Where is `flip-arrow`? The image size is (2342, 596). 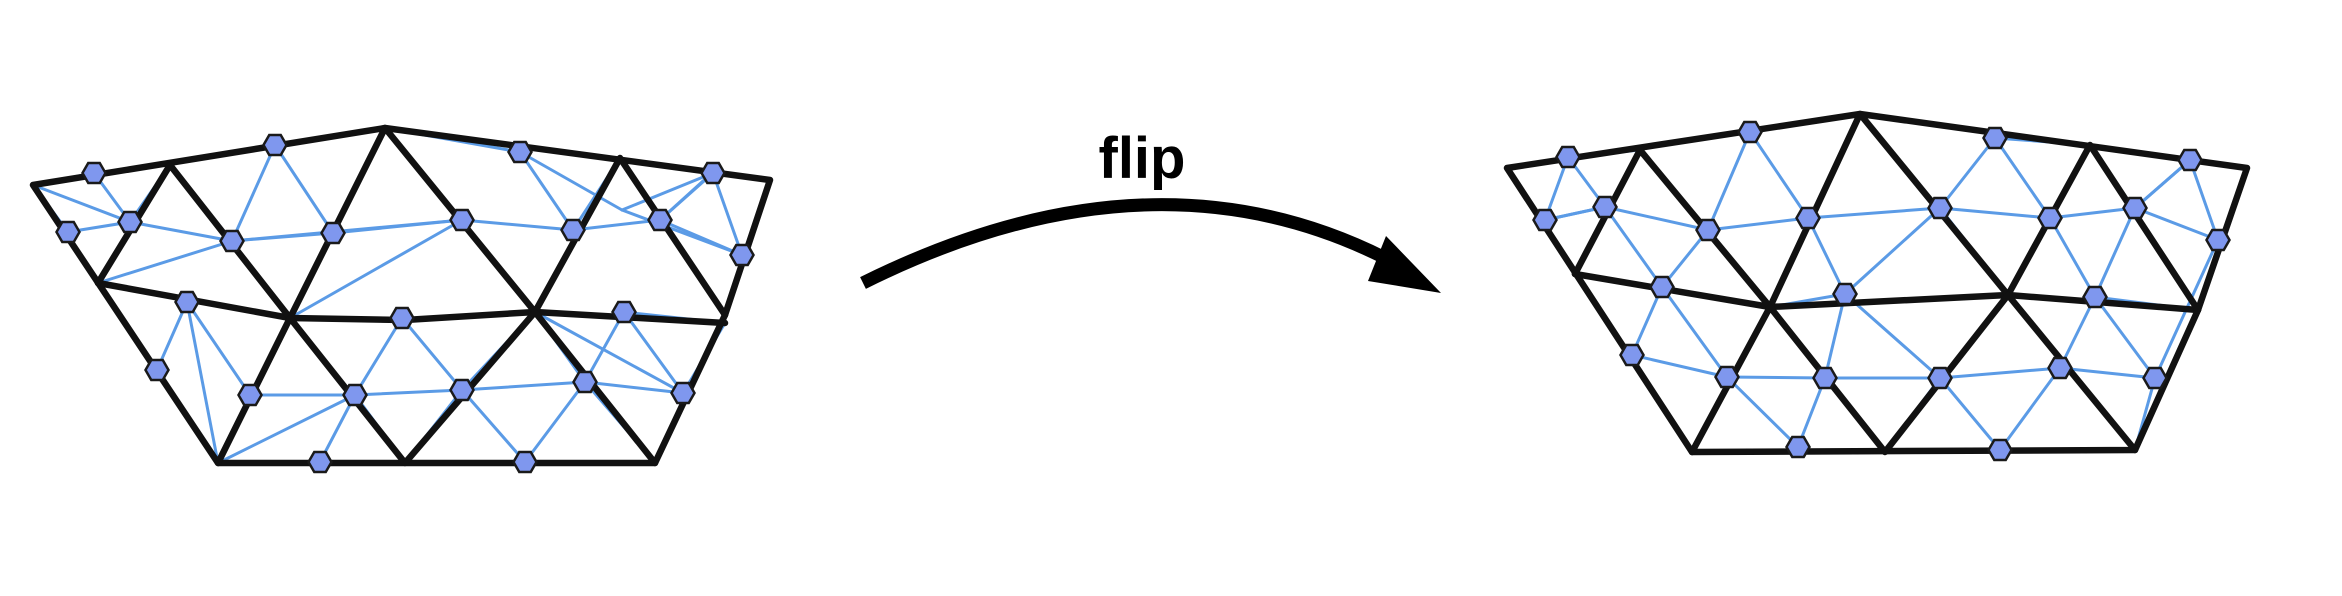
flip-arrow is located at coordinates (1150, 245).